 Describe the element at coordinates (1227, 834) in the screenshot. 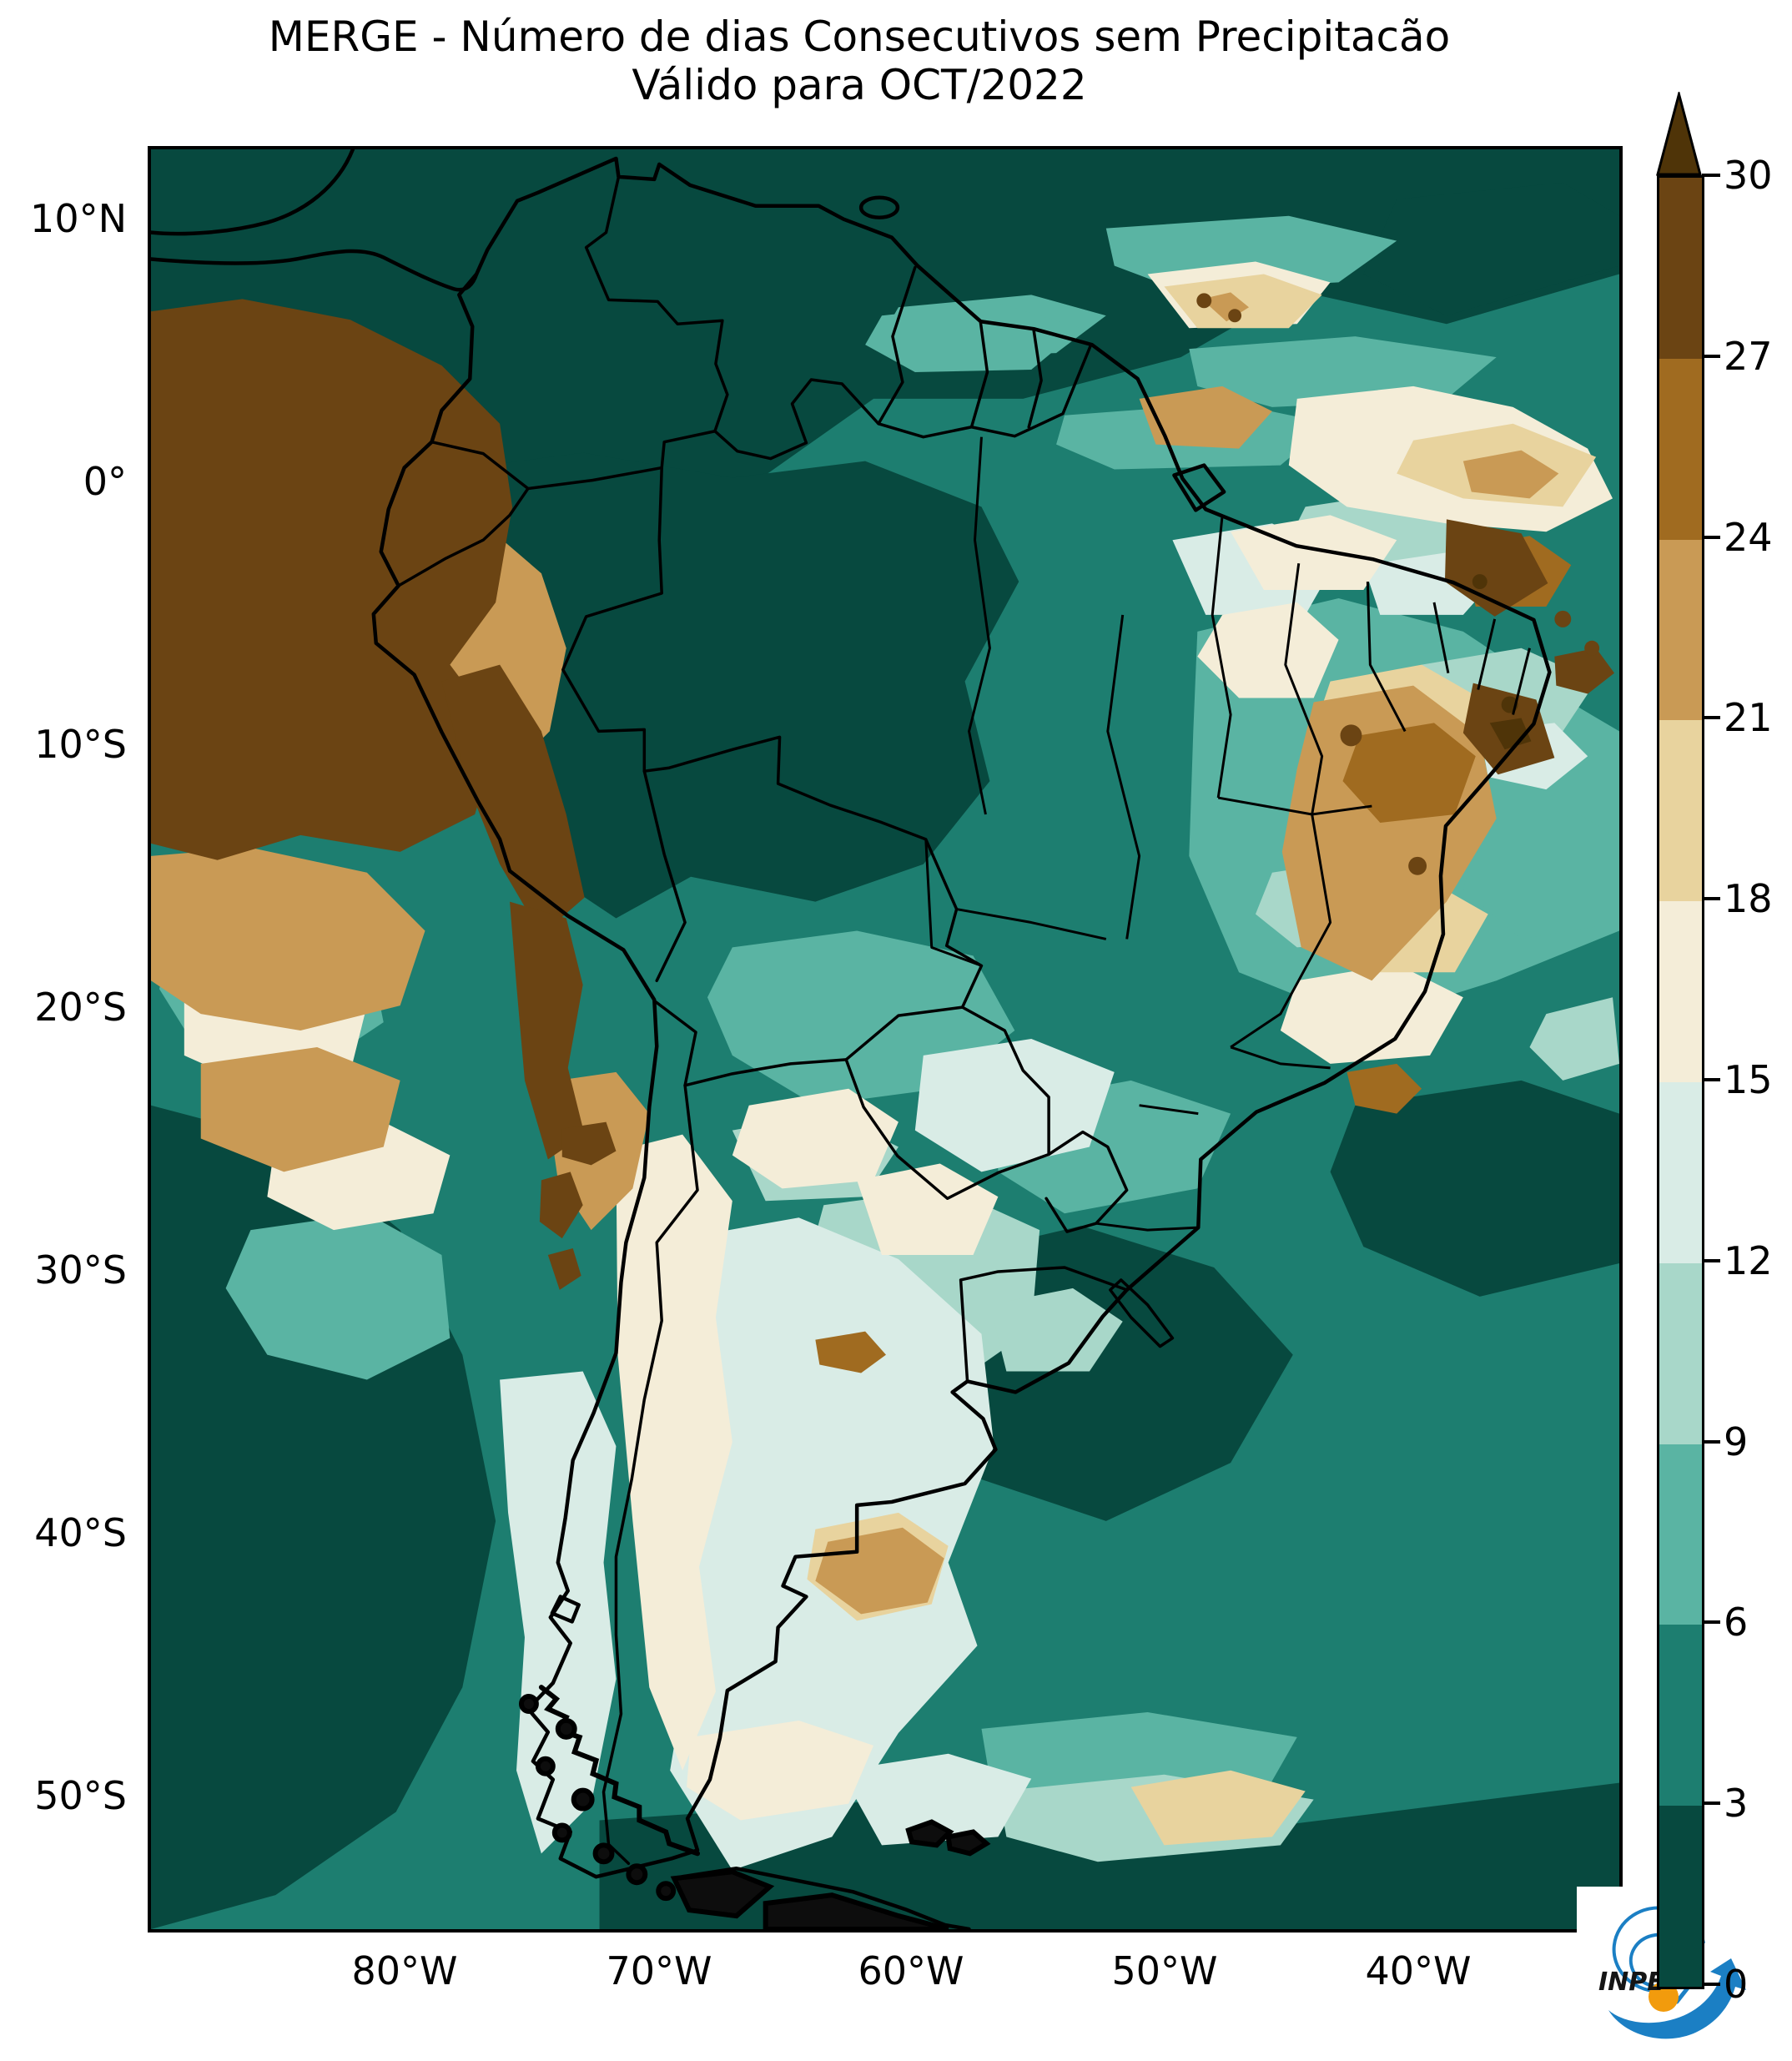

I see `state-borders` at that location.